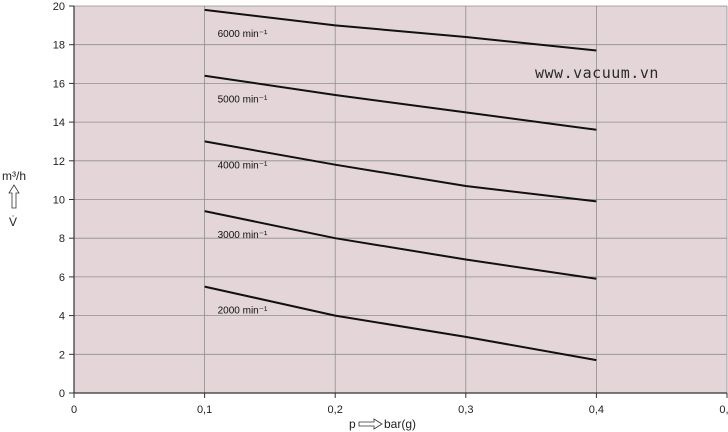 The image size is (728, 432). What do you see at coordinates (370, 424) in the screenshot?
I see `x-axis-arrow-icon` at bounding box center [370, 424].